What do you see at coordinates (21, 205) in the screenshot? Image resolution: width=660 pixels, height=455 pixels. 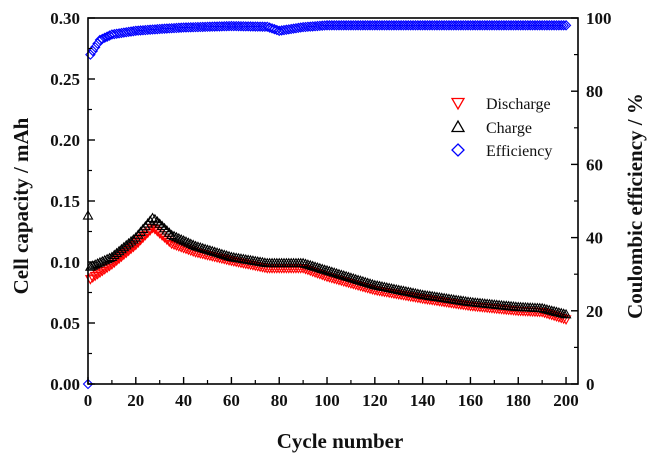 I see `y-axis-title: Cell capacity / mAh` at bounding box center [21, 205].